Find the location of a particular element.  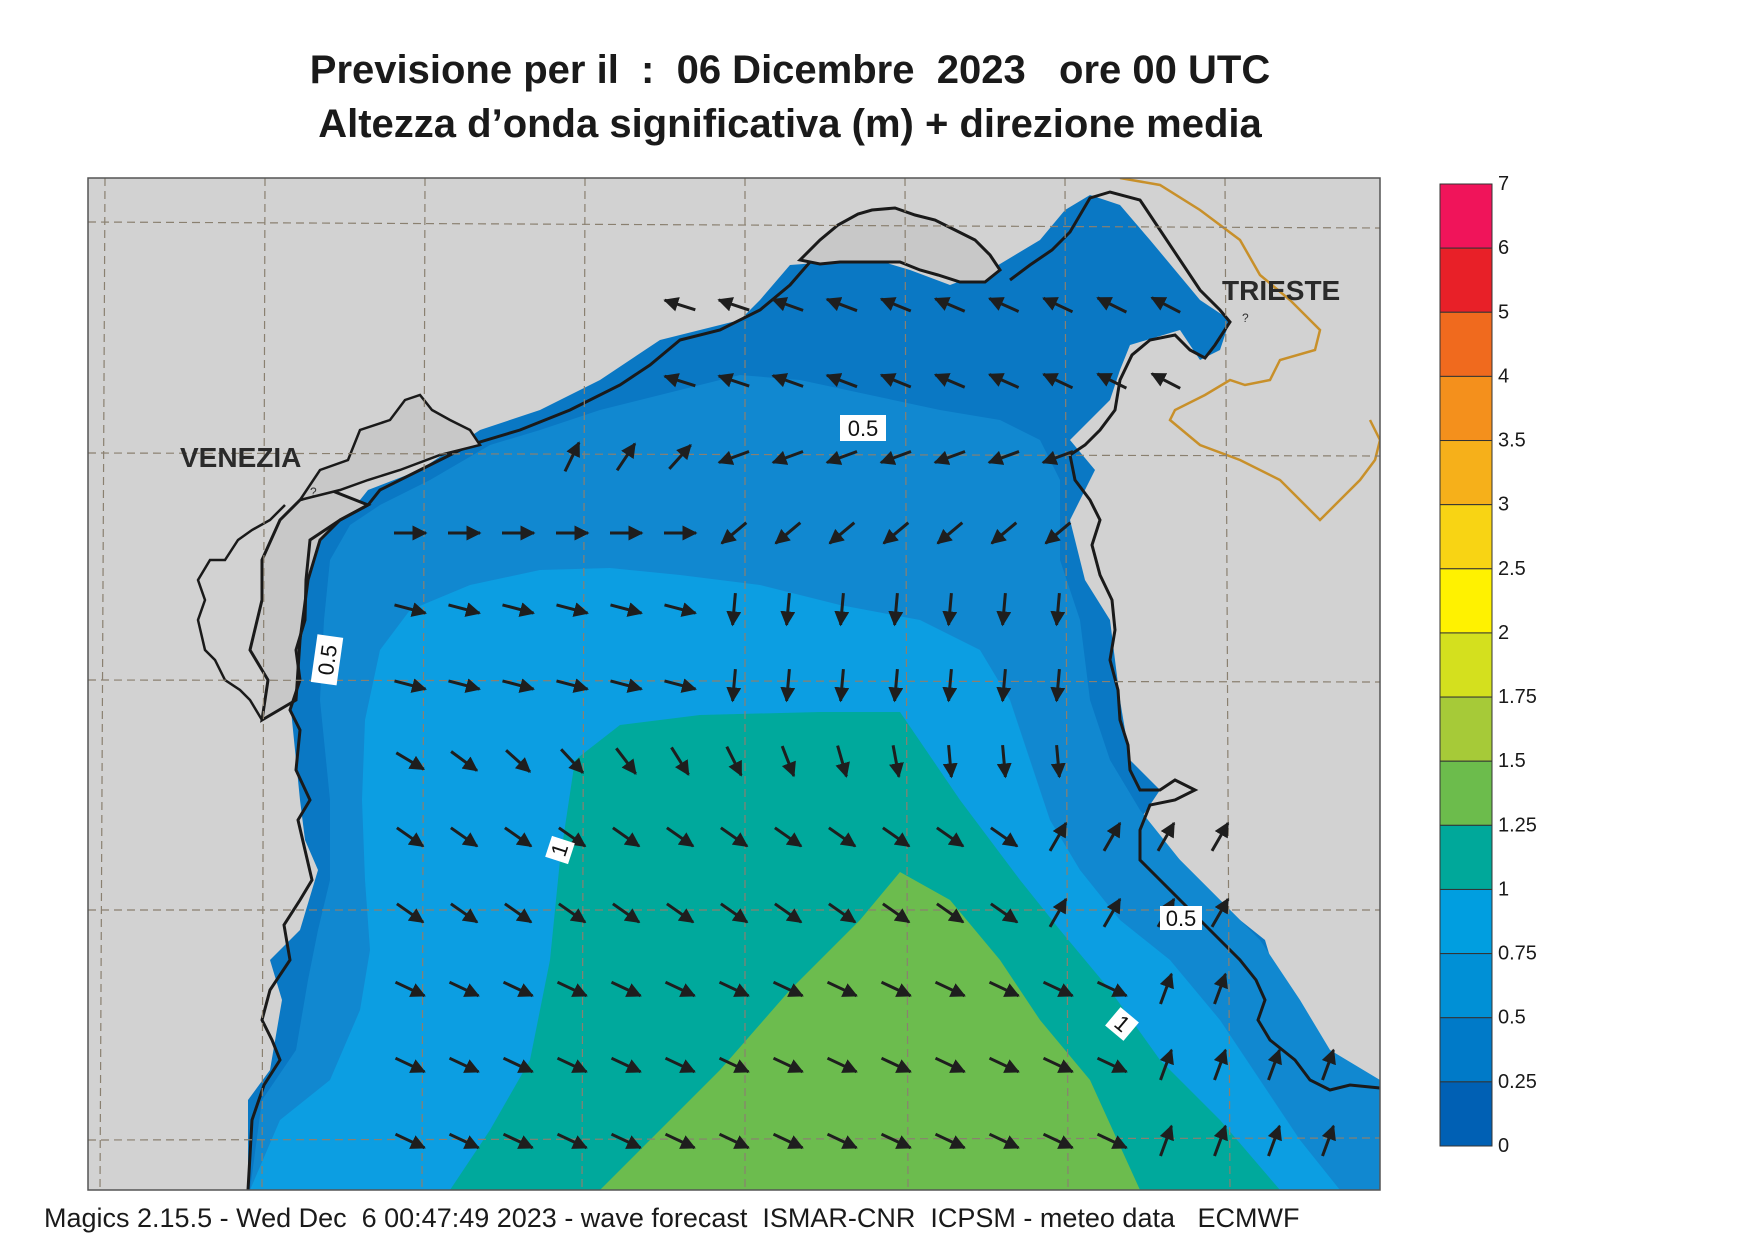

lagoon-islands is located at coordinates (390, 447).